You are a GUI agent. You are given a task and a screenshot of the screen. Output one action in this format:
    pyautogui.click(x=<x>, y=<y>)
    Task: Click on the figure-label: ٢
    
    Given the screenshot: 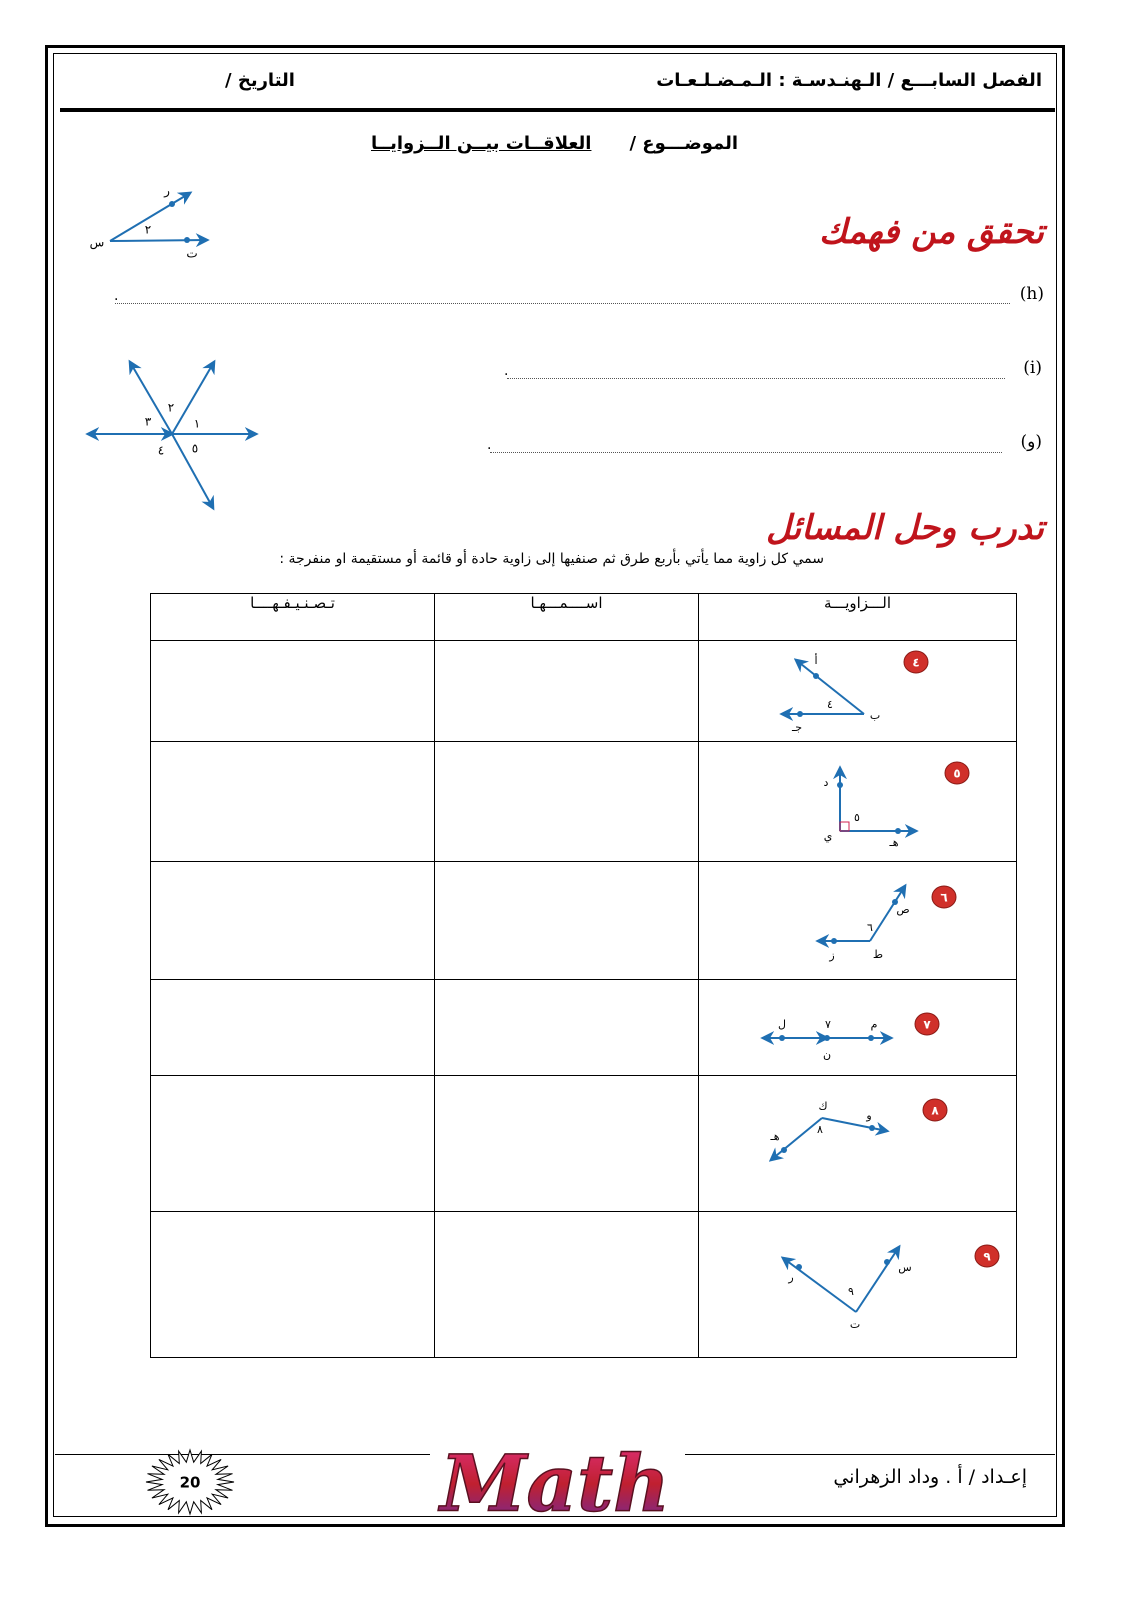 What is the action you would take?
    pyautogui.click(x=171, y=408)
    